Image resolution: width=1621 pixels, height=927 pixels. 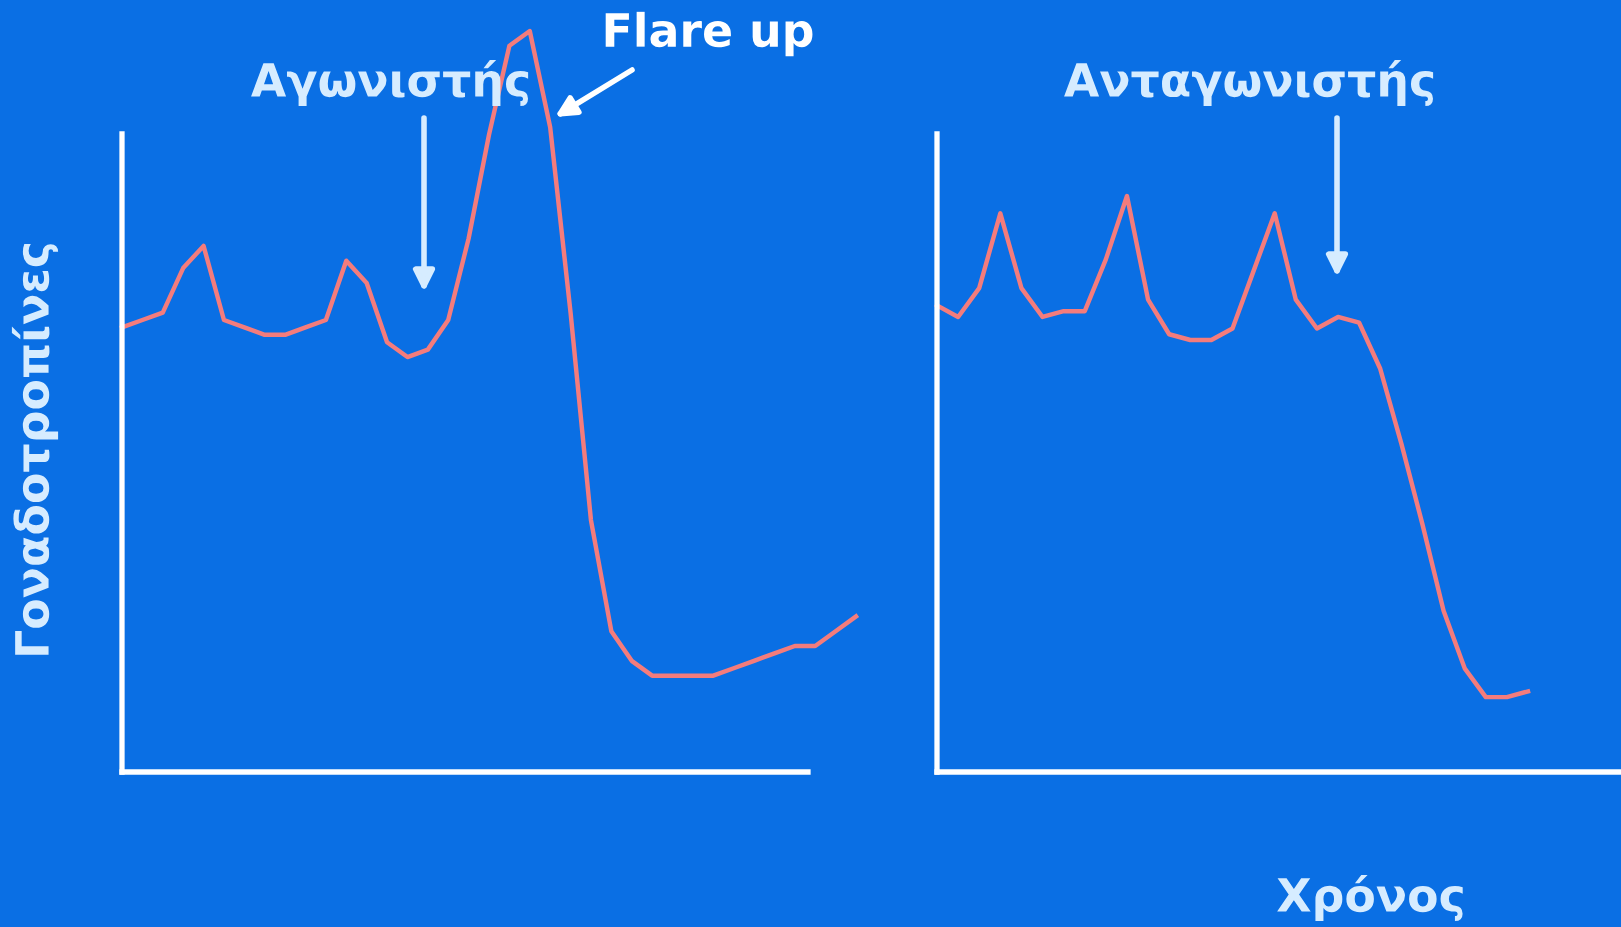 What do you see at coordinates (35, 449) in the screenshot?
I see `y-axis-title: Γοναδοτροπίνες` at bounding box center [35, 449].